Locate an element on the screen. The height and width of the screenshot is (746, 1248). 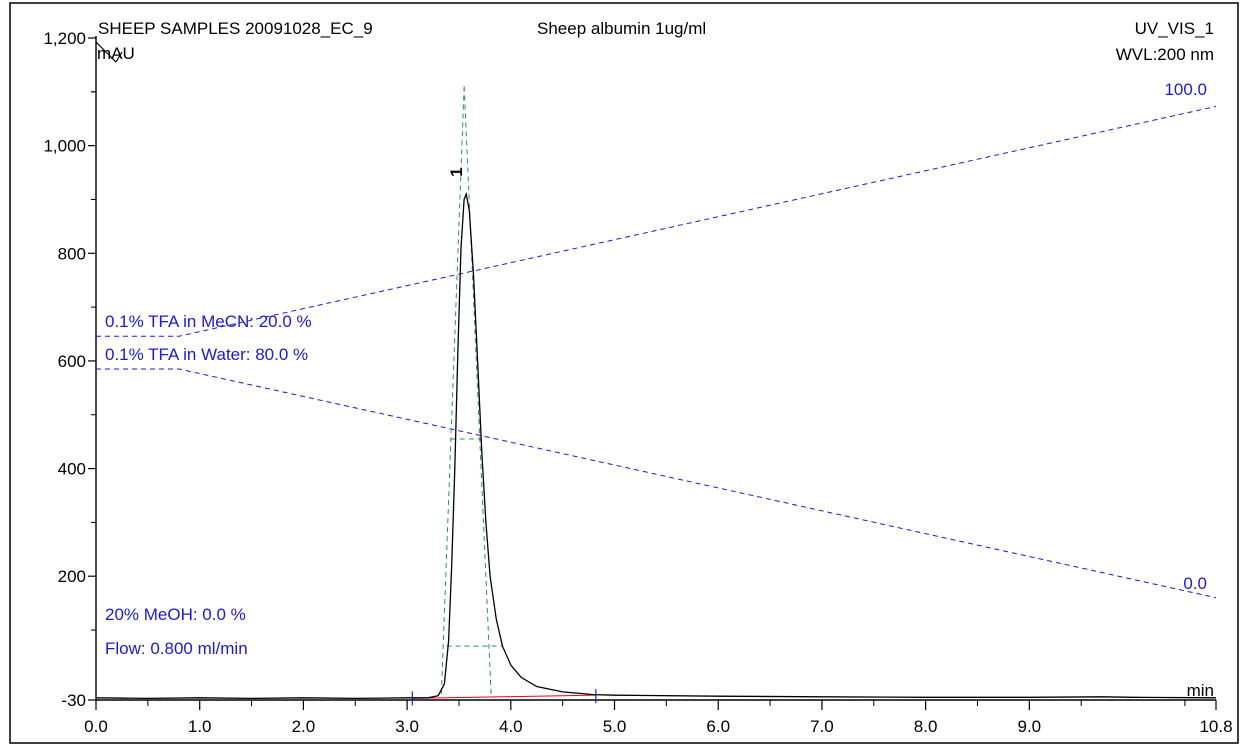
x-axis-unit: min is located at coordinates (1200, 690).